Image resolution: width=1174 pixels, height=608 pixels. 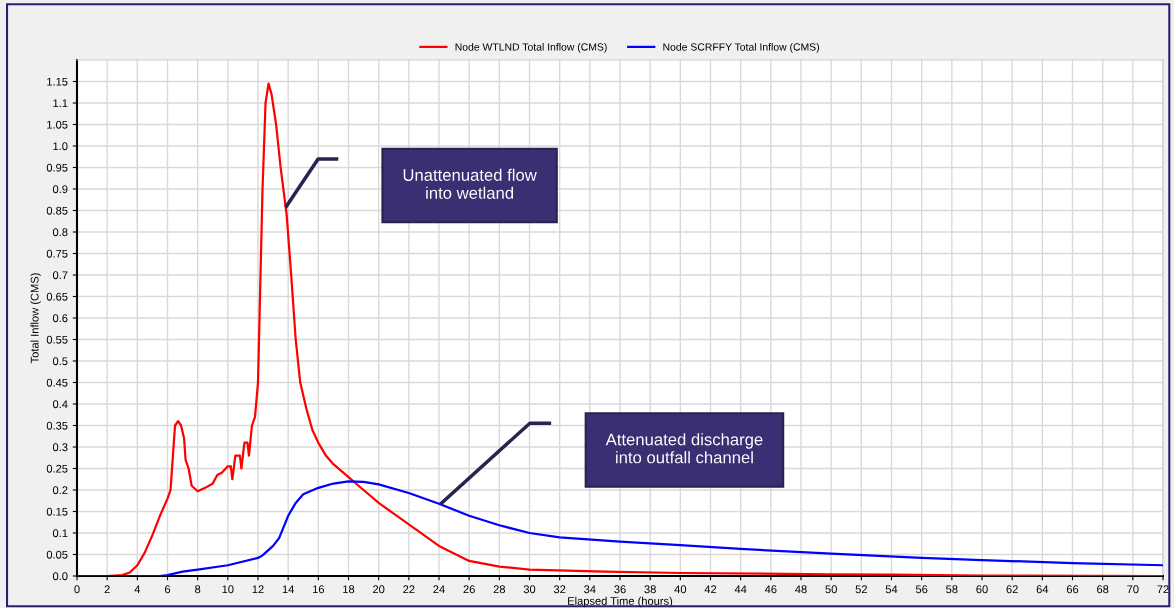 What do you see at coordinates (741, 48) in the screenshot?
I see `legend-label: Node SCRFFY Total Inflow (CMS)` at bounding box center [741, 48].